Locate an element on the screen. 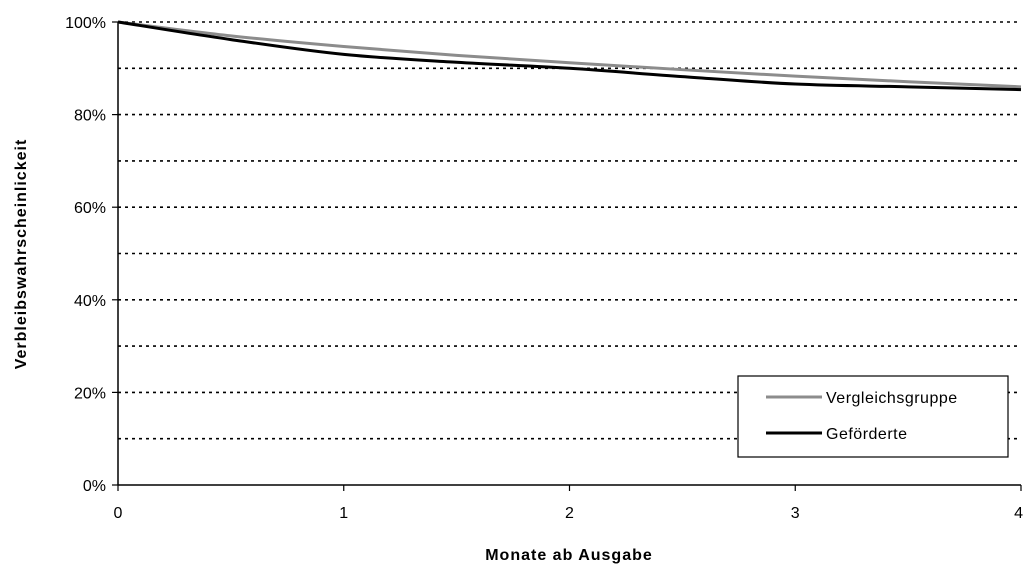 The image size is (1023, 566). y-ticks: 0% 20% 40% 60% 80% 100% is located at coordinates (91, 255).